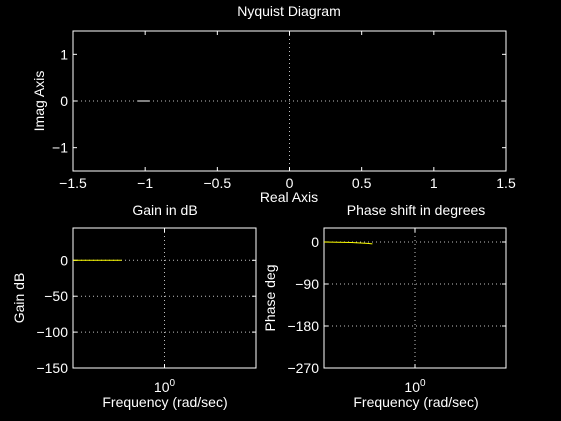  I want to click on nyquist-ytick-label-2: 1, so click(64, 54).